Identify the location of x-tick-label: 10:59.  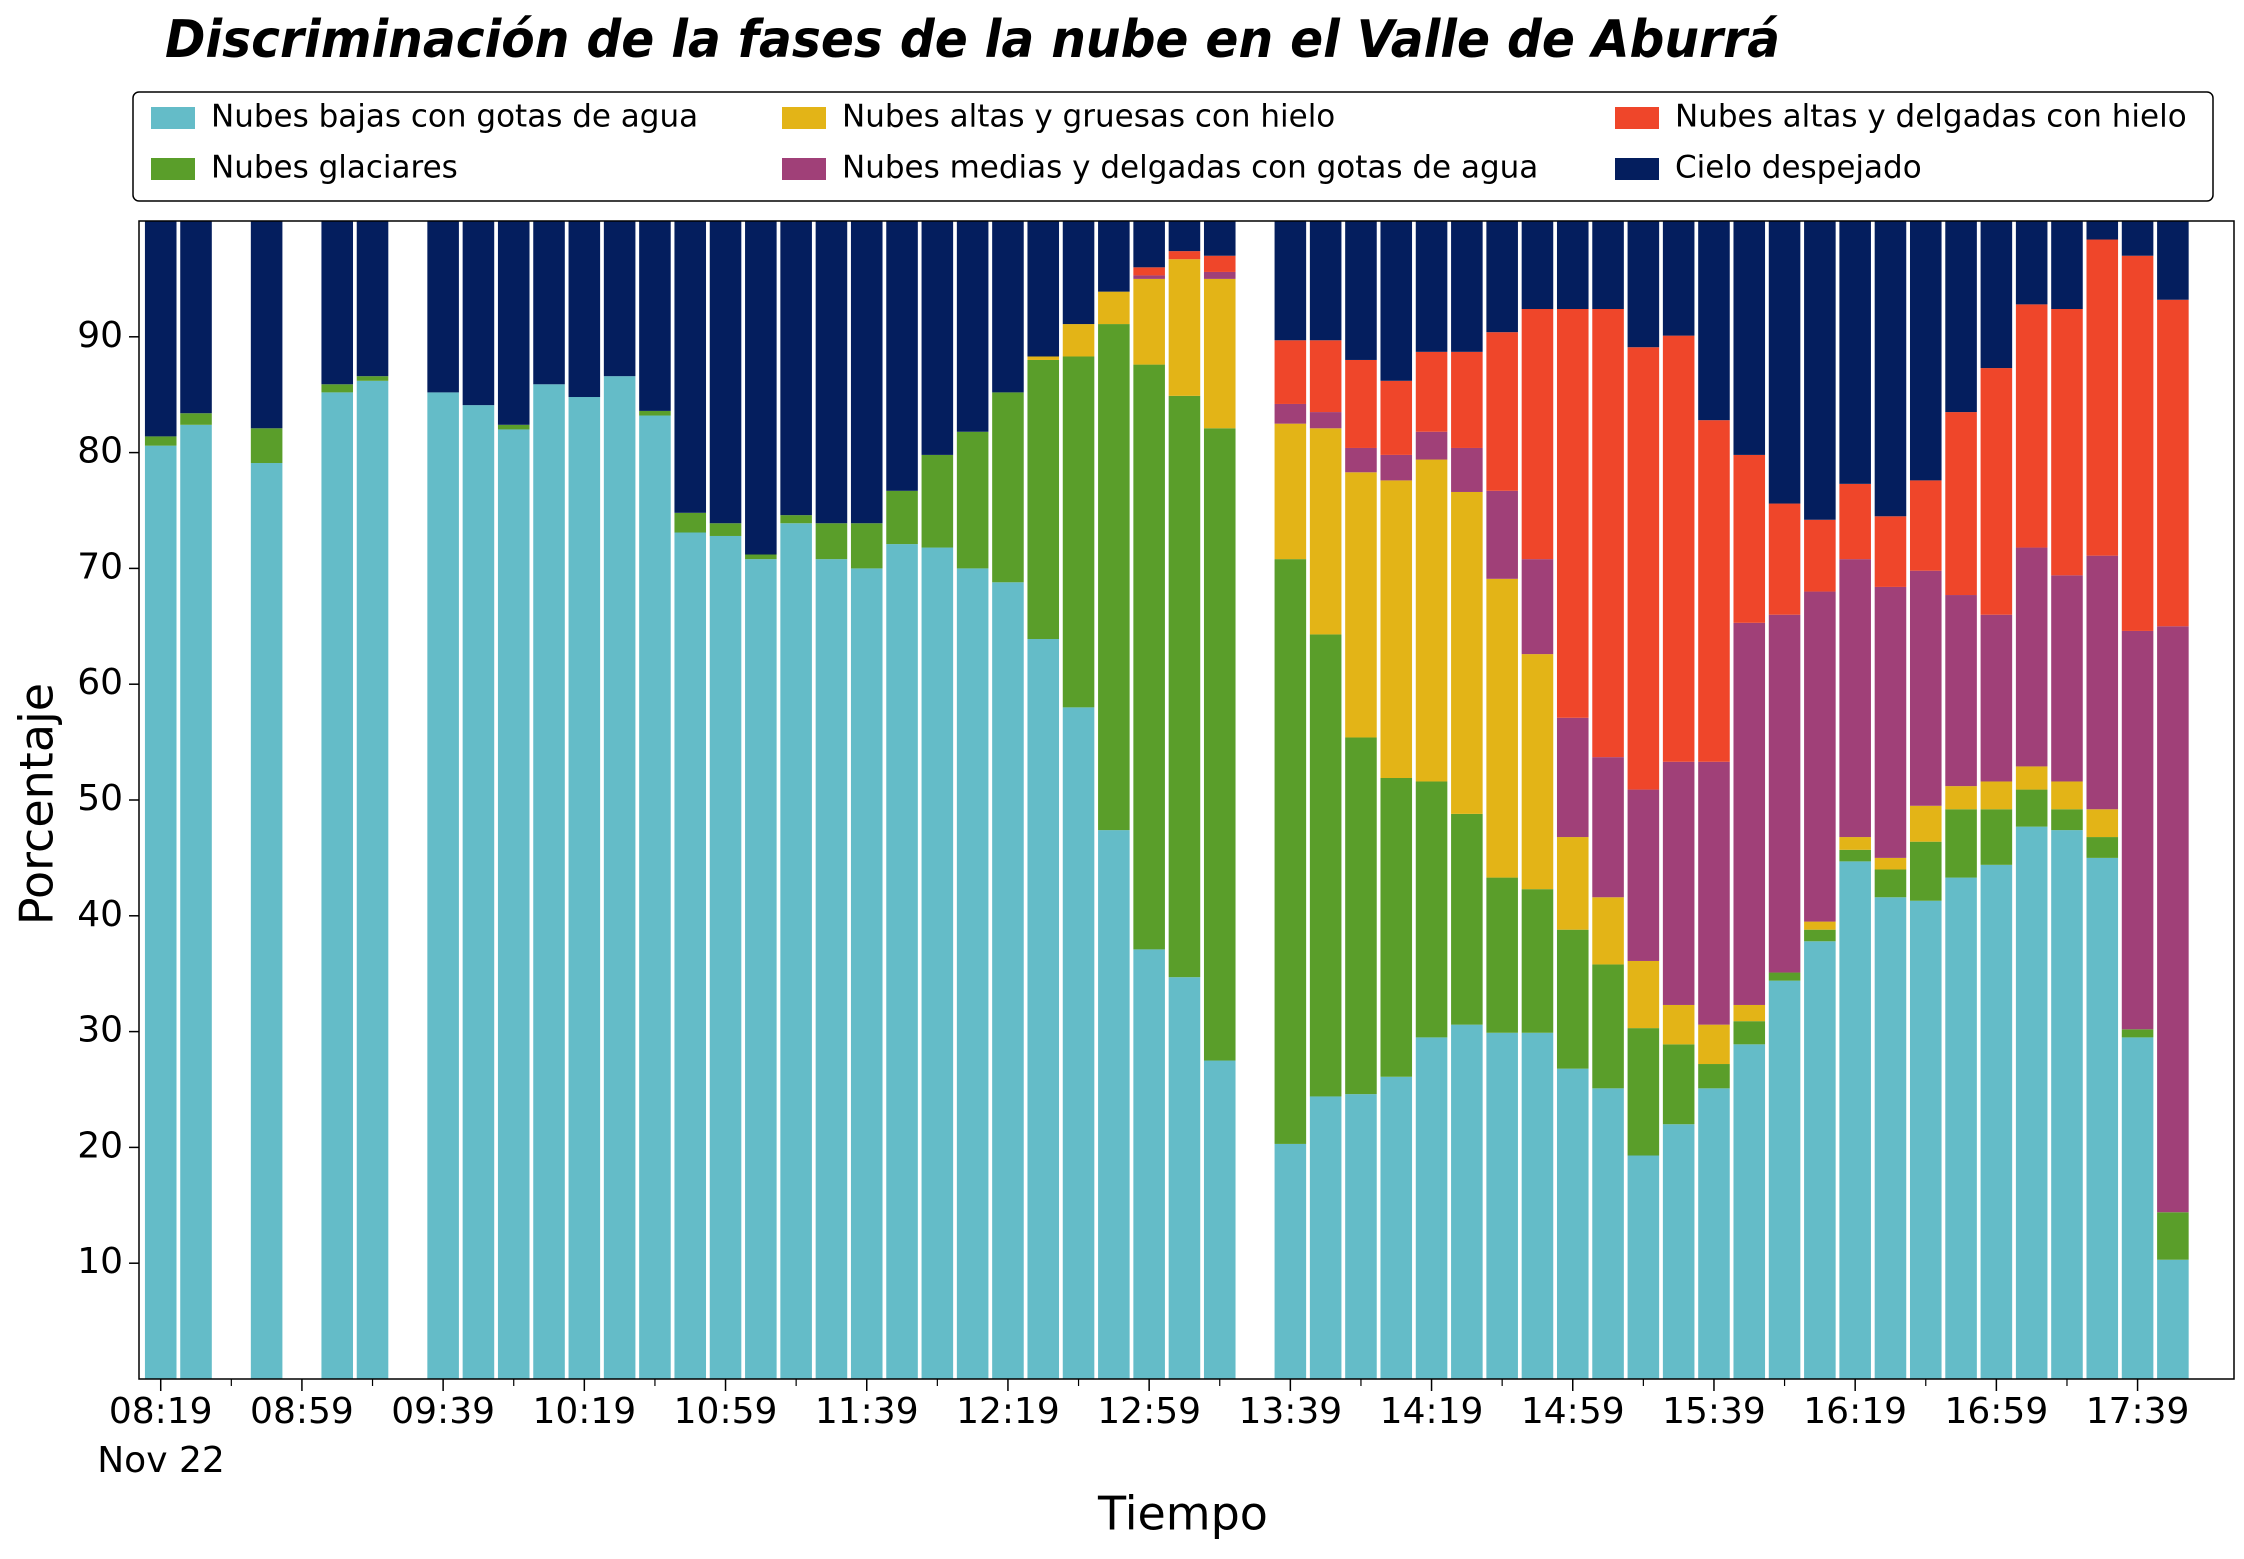
(726, 1411).